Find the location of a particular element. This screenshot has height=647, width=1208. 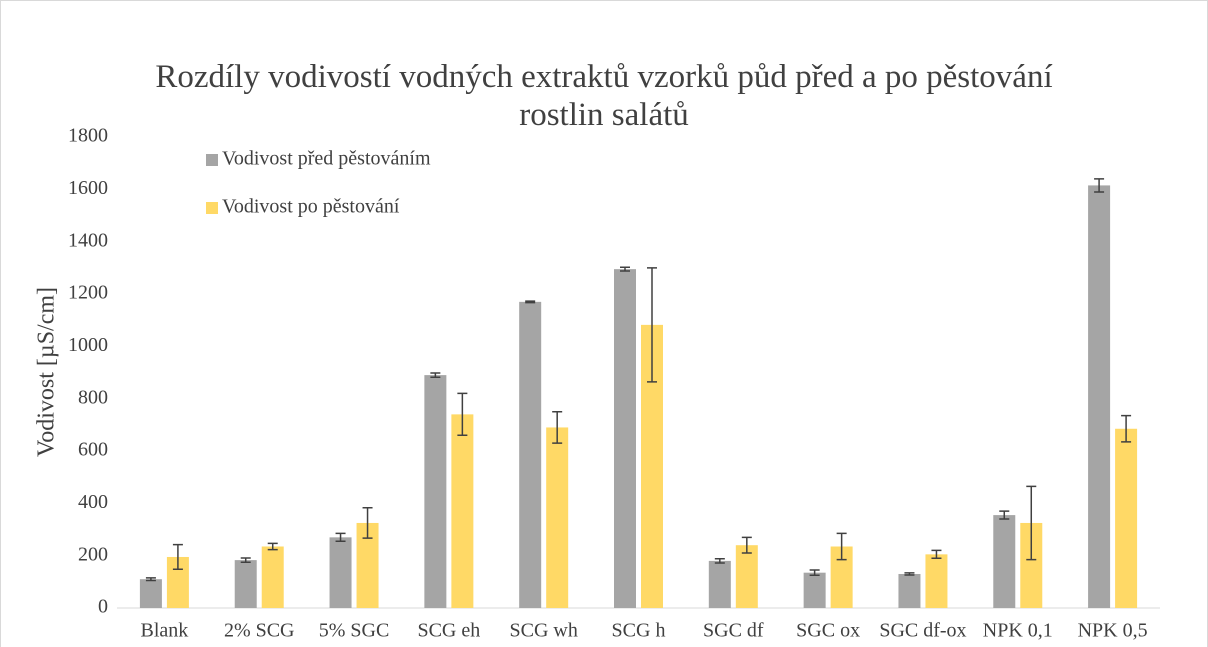

x-tick-label: SCG h is located at coordinates (639, 631).